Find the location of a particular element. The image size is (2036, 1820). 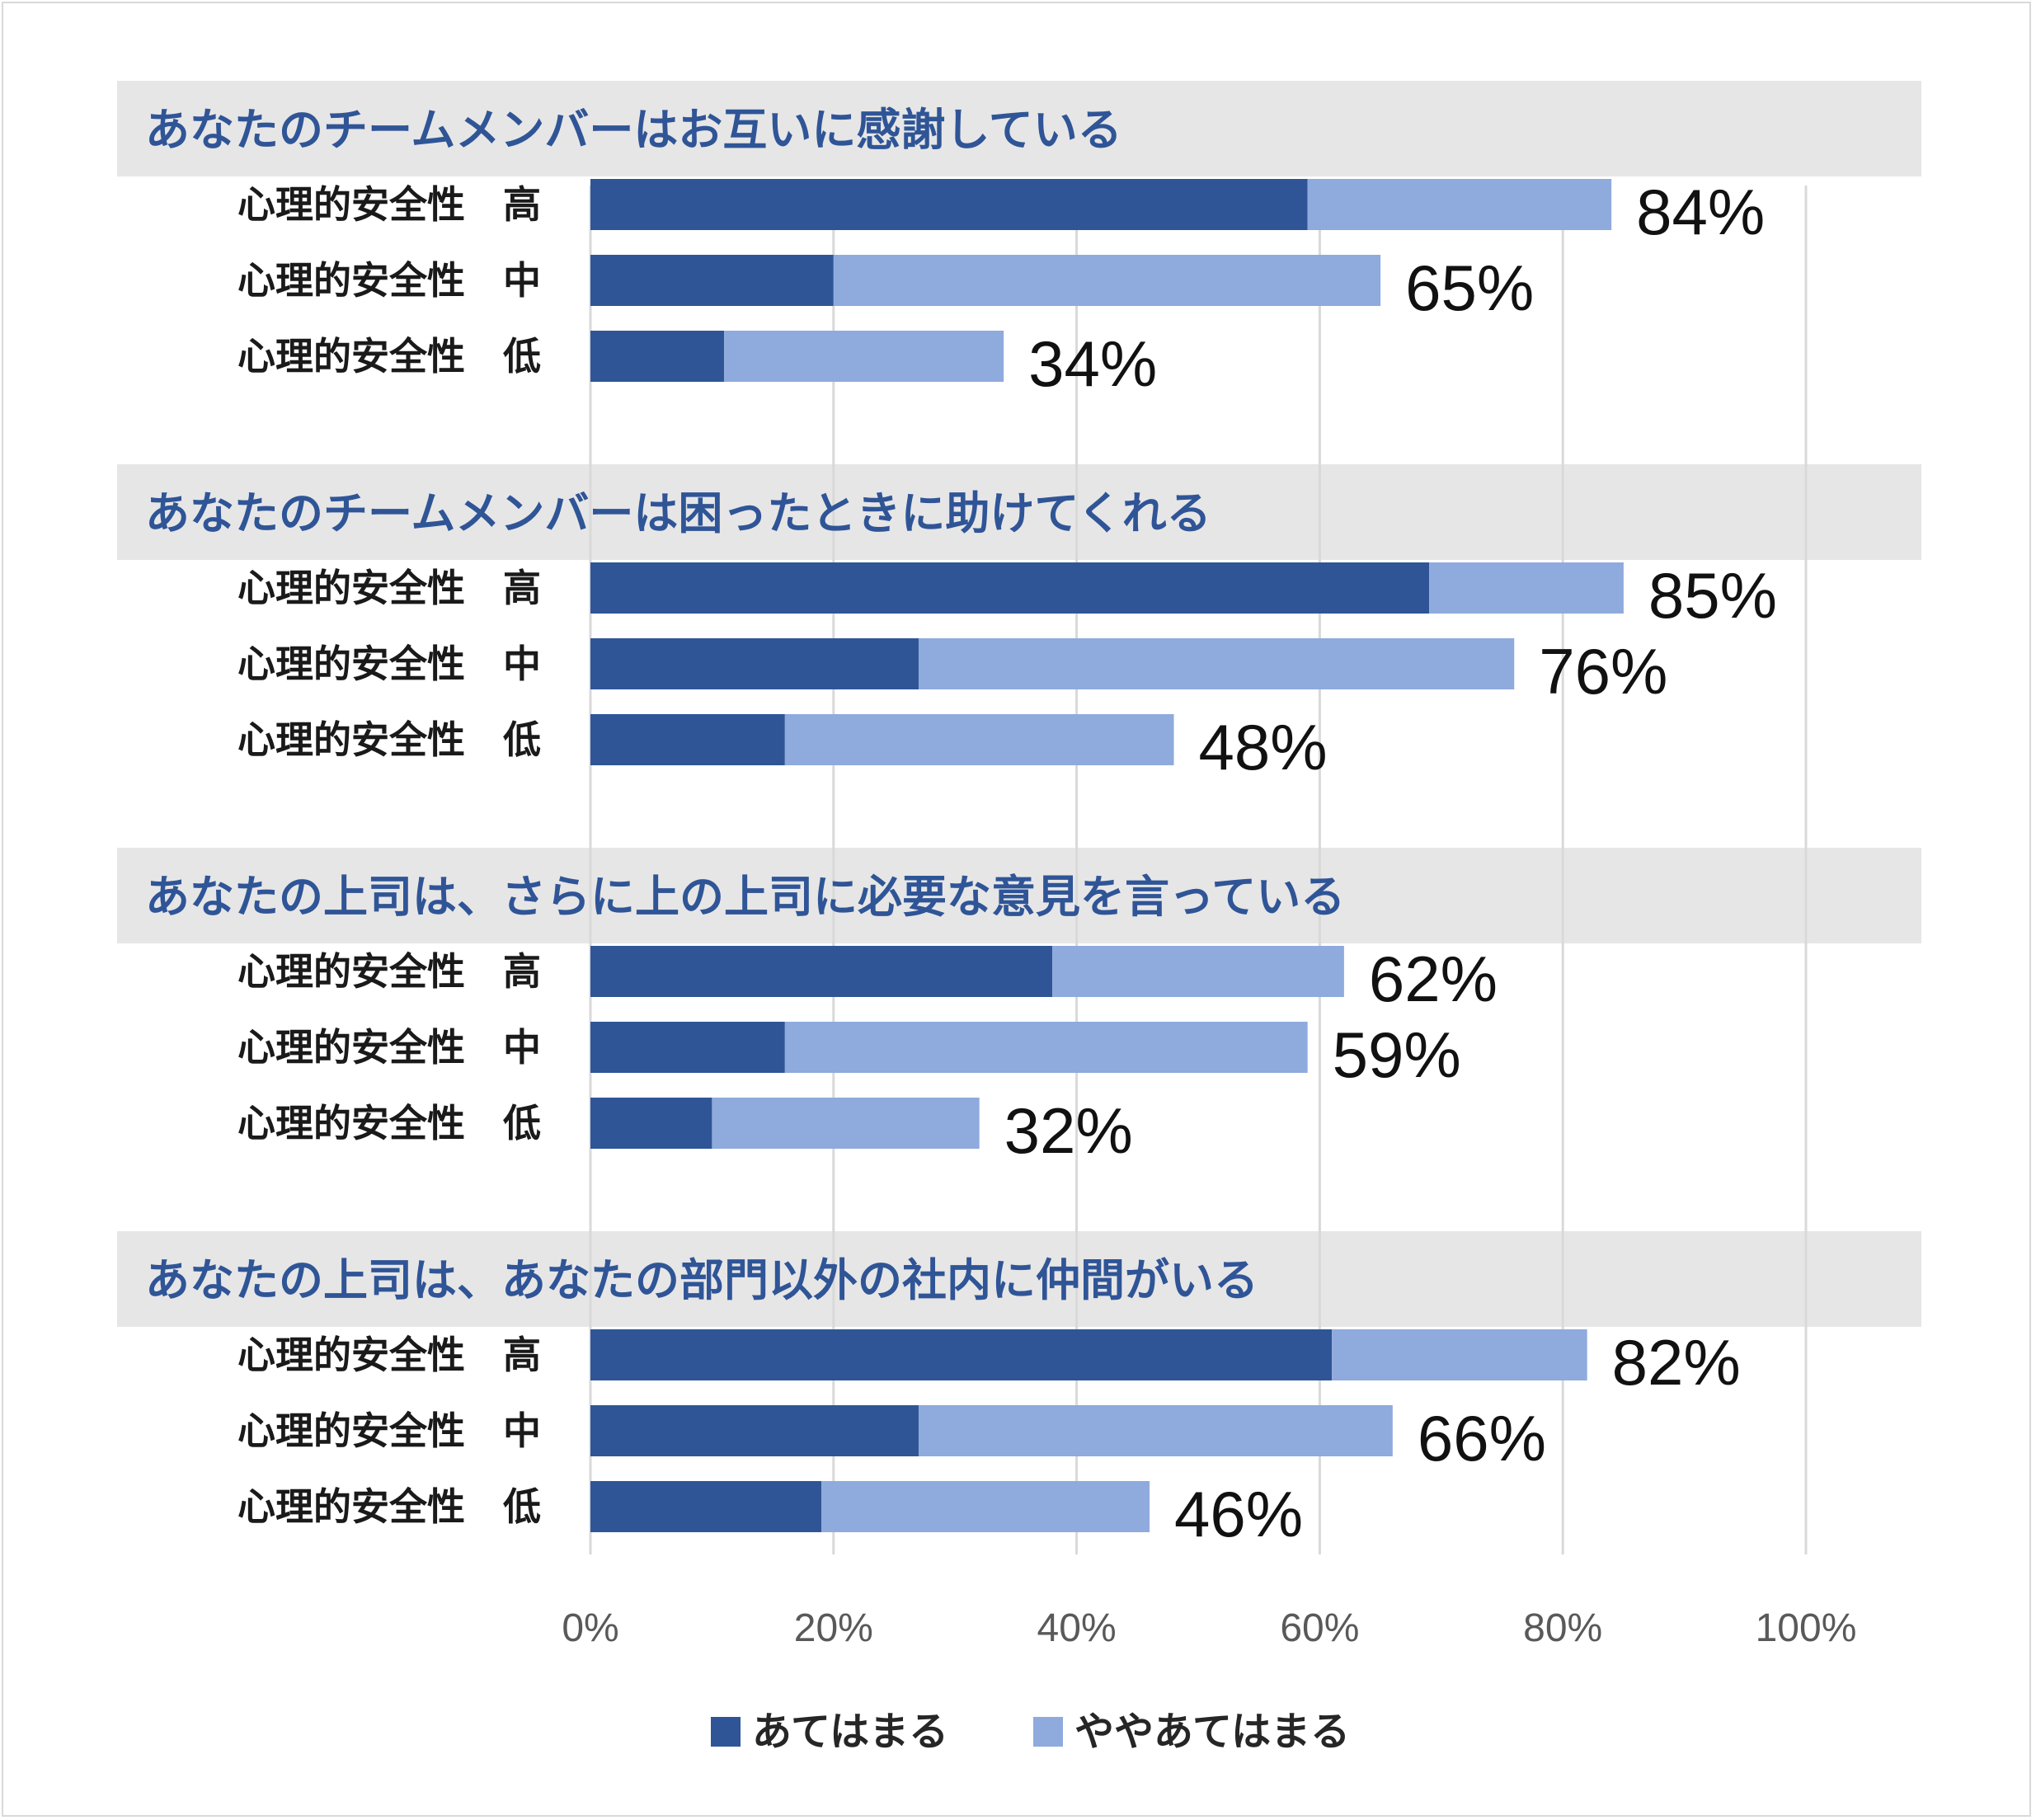

x-tick-label: 60% is located at coordinates (1319, 1628).